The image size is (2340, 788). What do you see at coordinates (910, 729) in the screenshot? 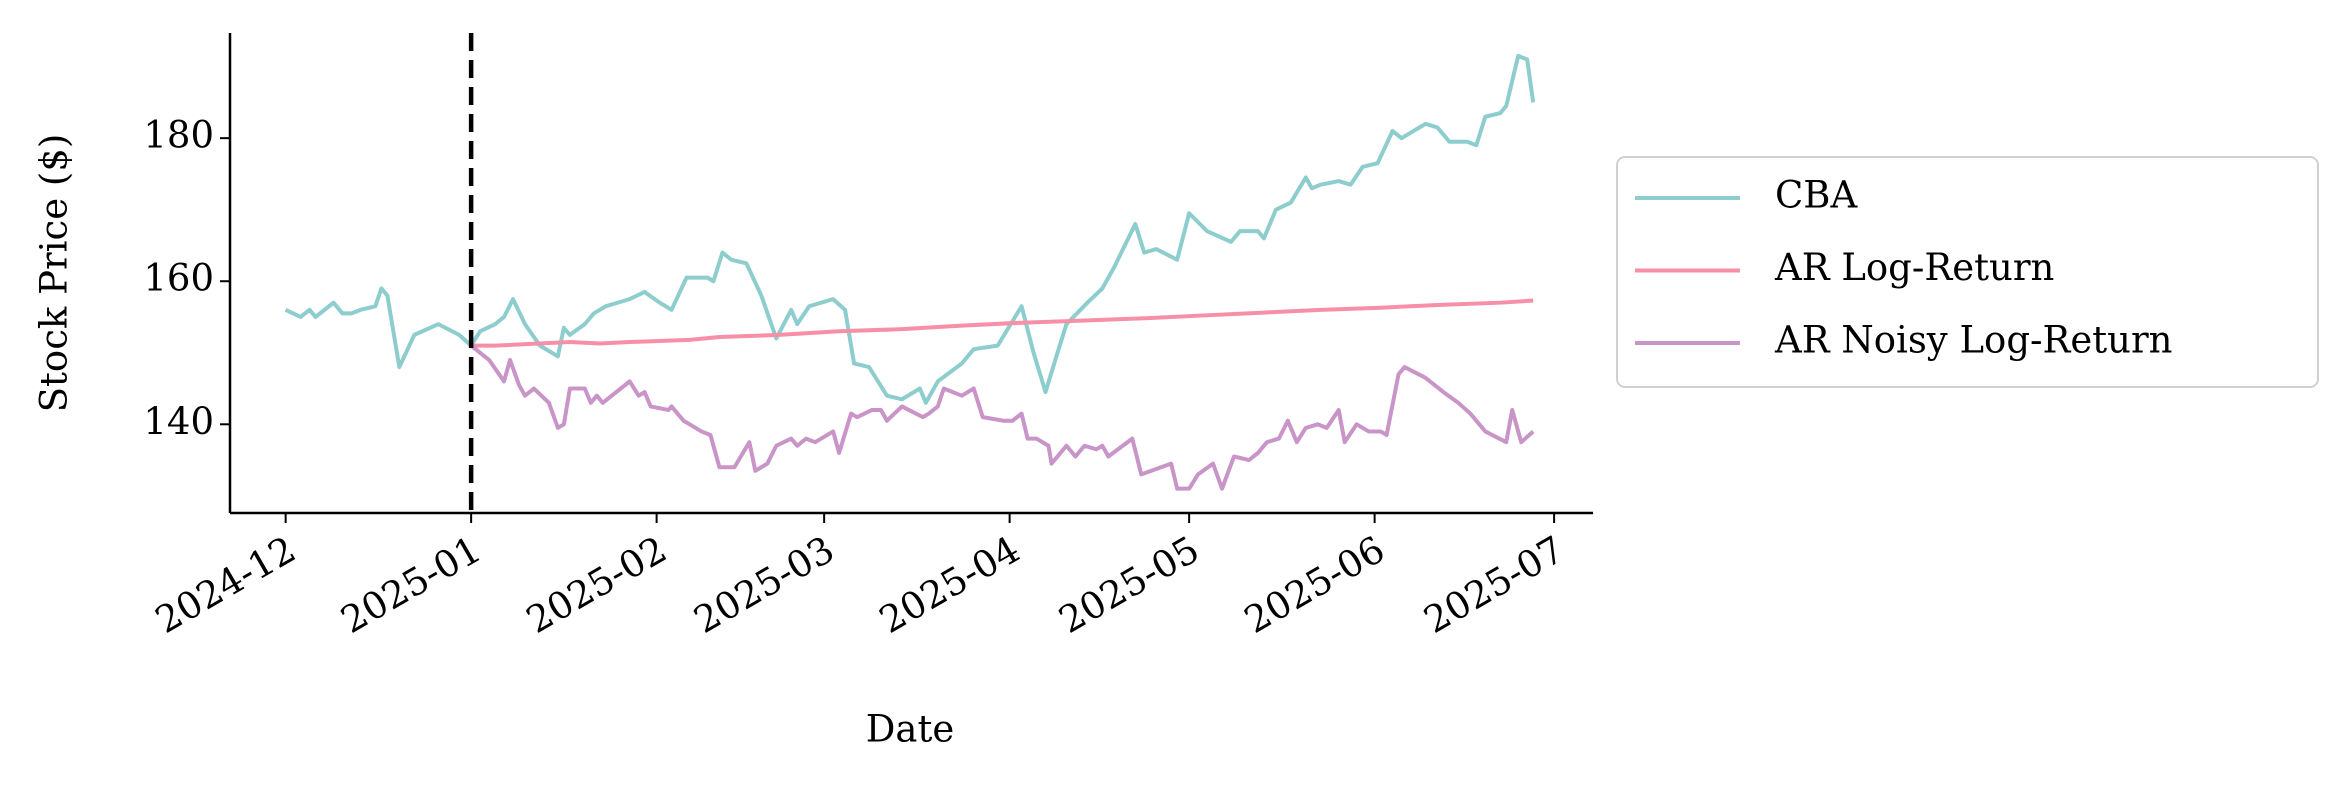
I see `x-axis-label: Date` at bounding box center [910, 729].